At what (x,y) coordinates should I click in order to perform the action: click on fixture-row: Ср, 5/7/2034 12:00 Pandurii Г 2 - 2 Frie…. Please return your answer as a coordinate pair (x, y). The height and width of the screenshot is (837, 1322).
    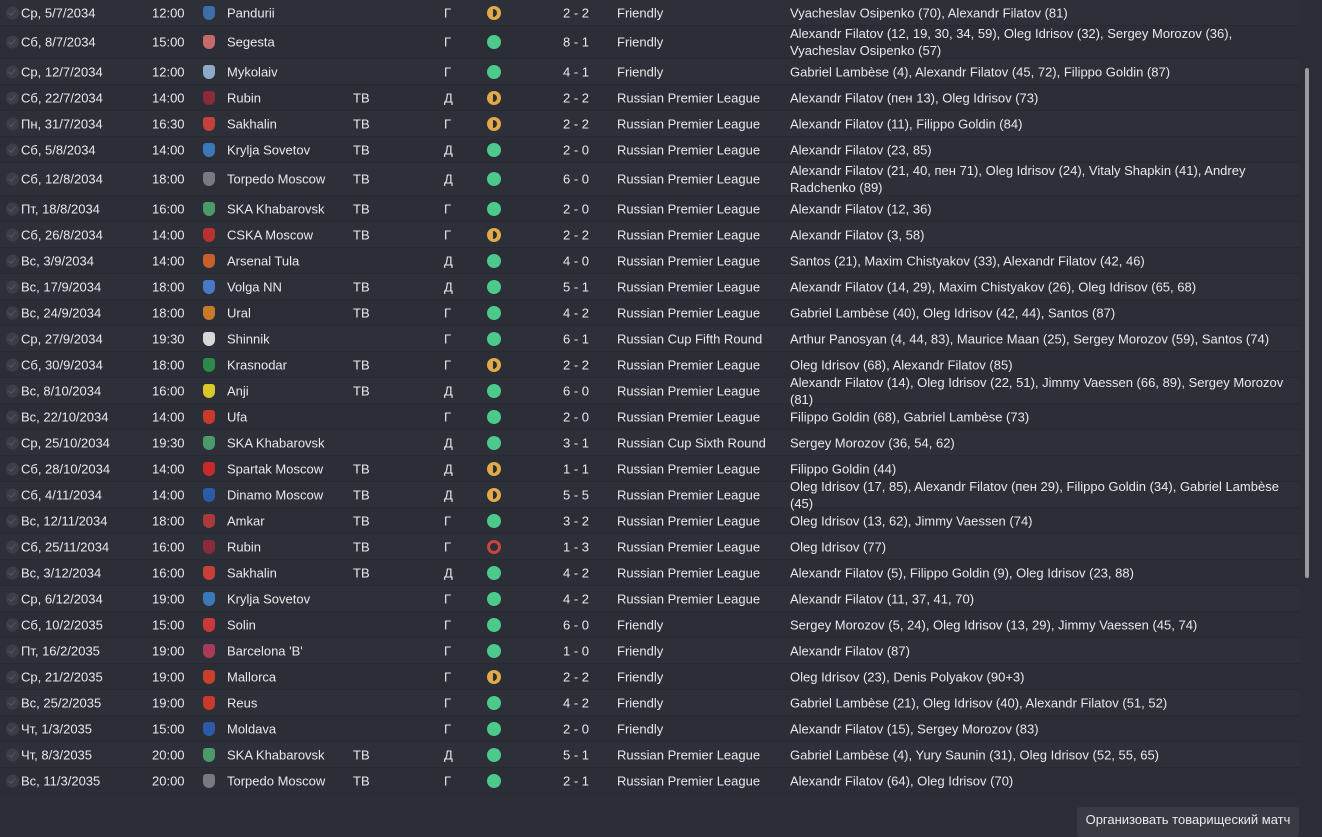
    Looking at the image, I should click on (650, 13).